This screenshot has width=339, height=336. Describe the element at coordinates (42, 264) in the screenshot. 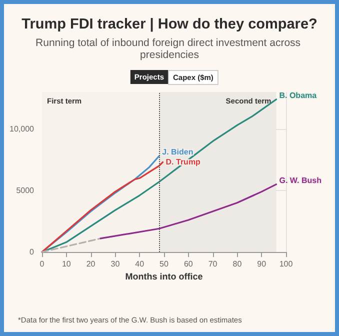

I see `x-tick-label: 0` at that location.